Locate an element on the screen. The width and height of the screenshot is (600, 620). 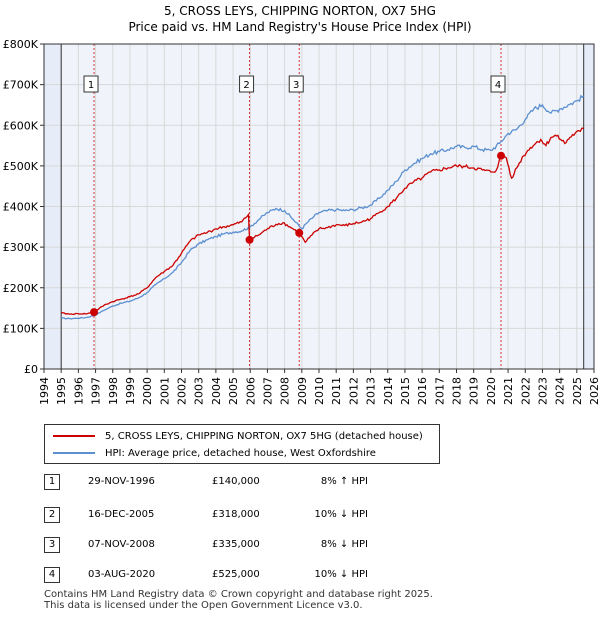
x-tick-label: 1999 is located at coordinates (130, 391).